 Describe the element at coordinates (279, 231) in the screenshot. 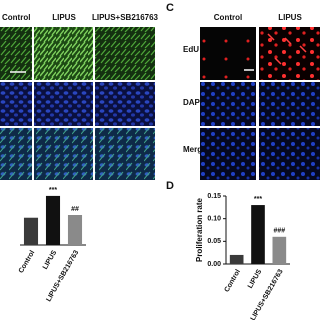

I see `annotation: ###` at that location.